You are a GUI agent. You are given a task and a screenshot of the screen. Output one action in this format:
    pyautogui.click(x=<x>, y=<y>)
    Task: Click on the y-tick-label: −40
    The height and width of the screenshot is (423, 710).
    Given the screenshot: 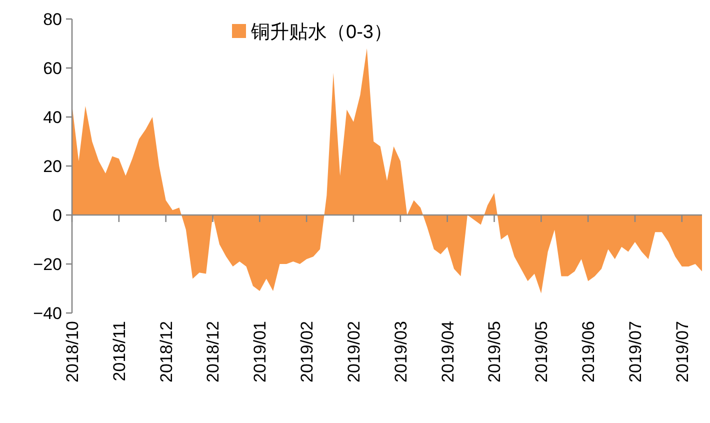 What is the action you would take?
    pyautogui.click(x=47, y=313)
    